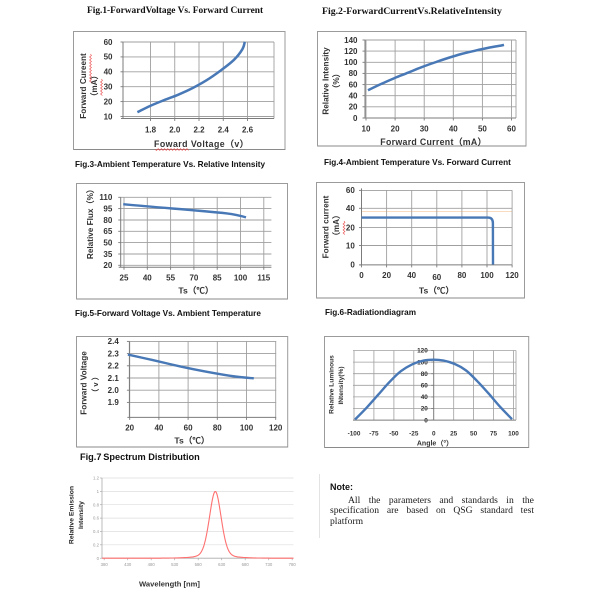 The width and height of the screenshot is (600, 600). I want to click on svg-text: 580, so click(199, 564).